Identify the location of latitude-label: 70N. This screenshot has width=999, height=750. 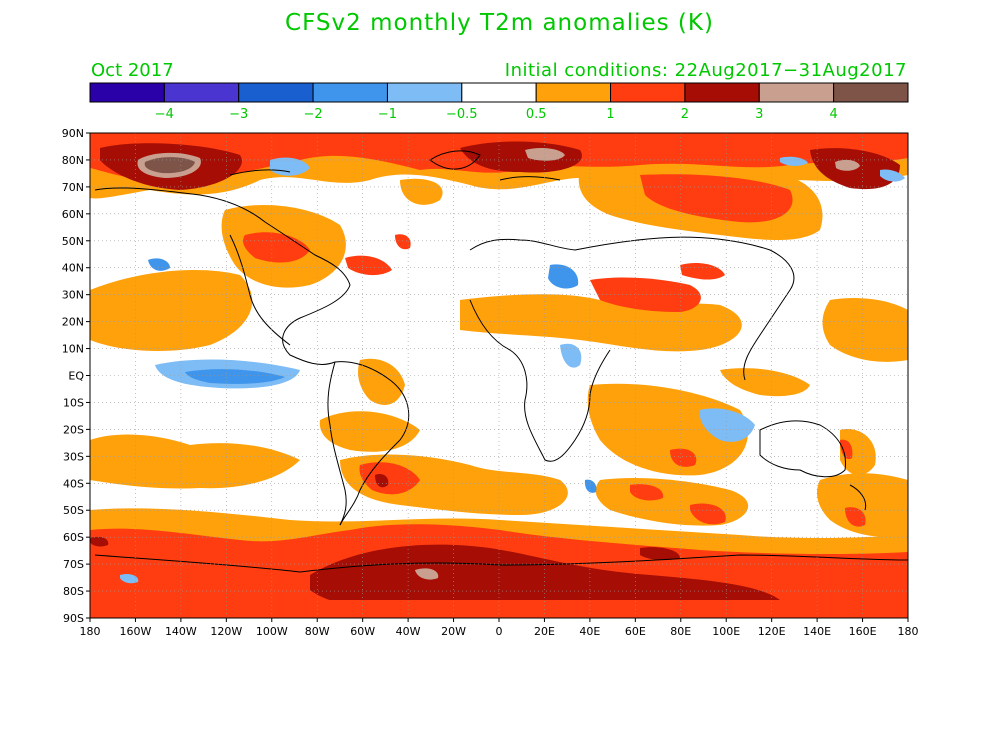
(73, 187).